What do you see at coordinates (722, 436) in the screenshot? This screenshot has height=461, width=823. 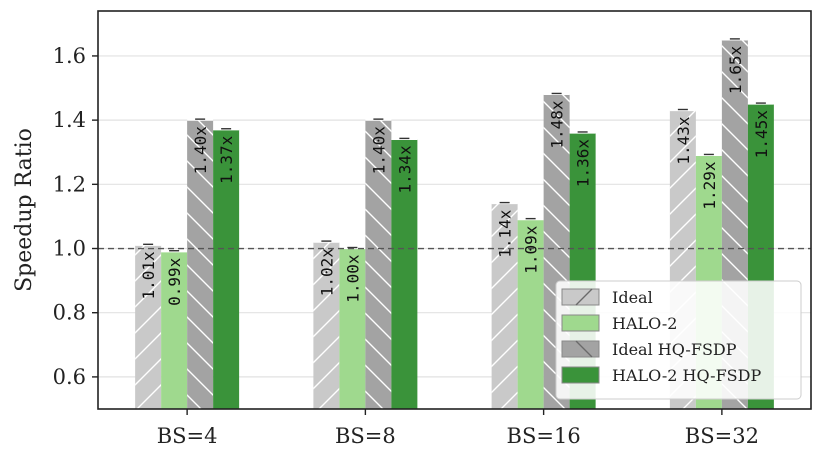 I see `x-tick-label: BS=32` at bounding box center [722, 436].